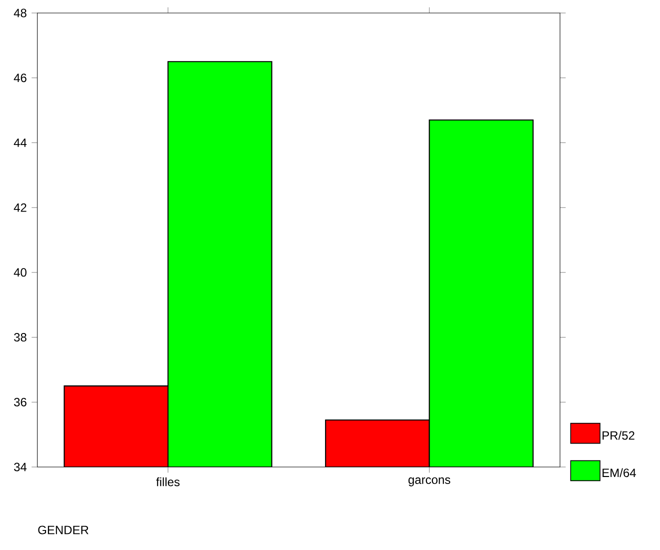  What do you see at coordinates (168, 481) in the screenshot?
I see `x-tick-label: filles` at bounding box center [168, 481].